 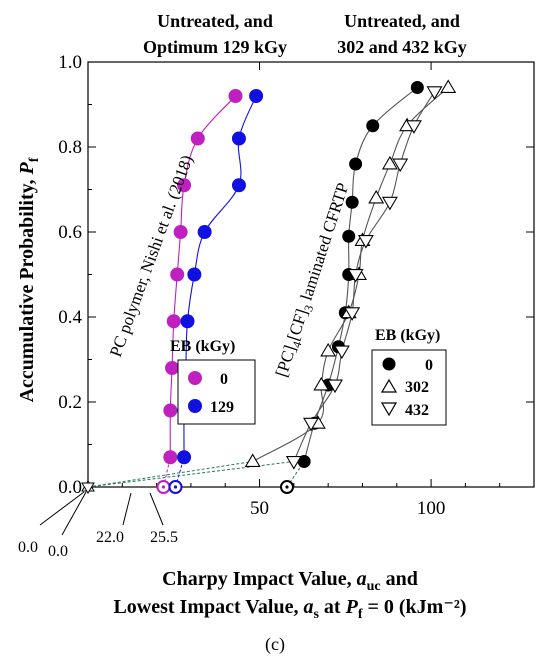 What do you see at coordinates (88, 488) in the screenshot?
I see `lowest-point-cf432` at bounding box center [88, 488].